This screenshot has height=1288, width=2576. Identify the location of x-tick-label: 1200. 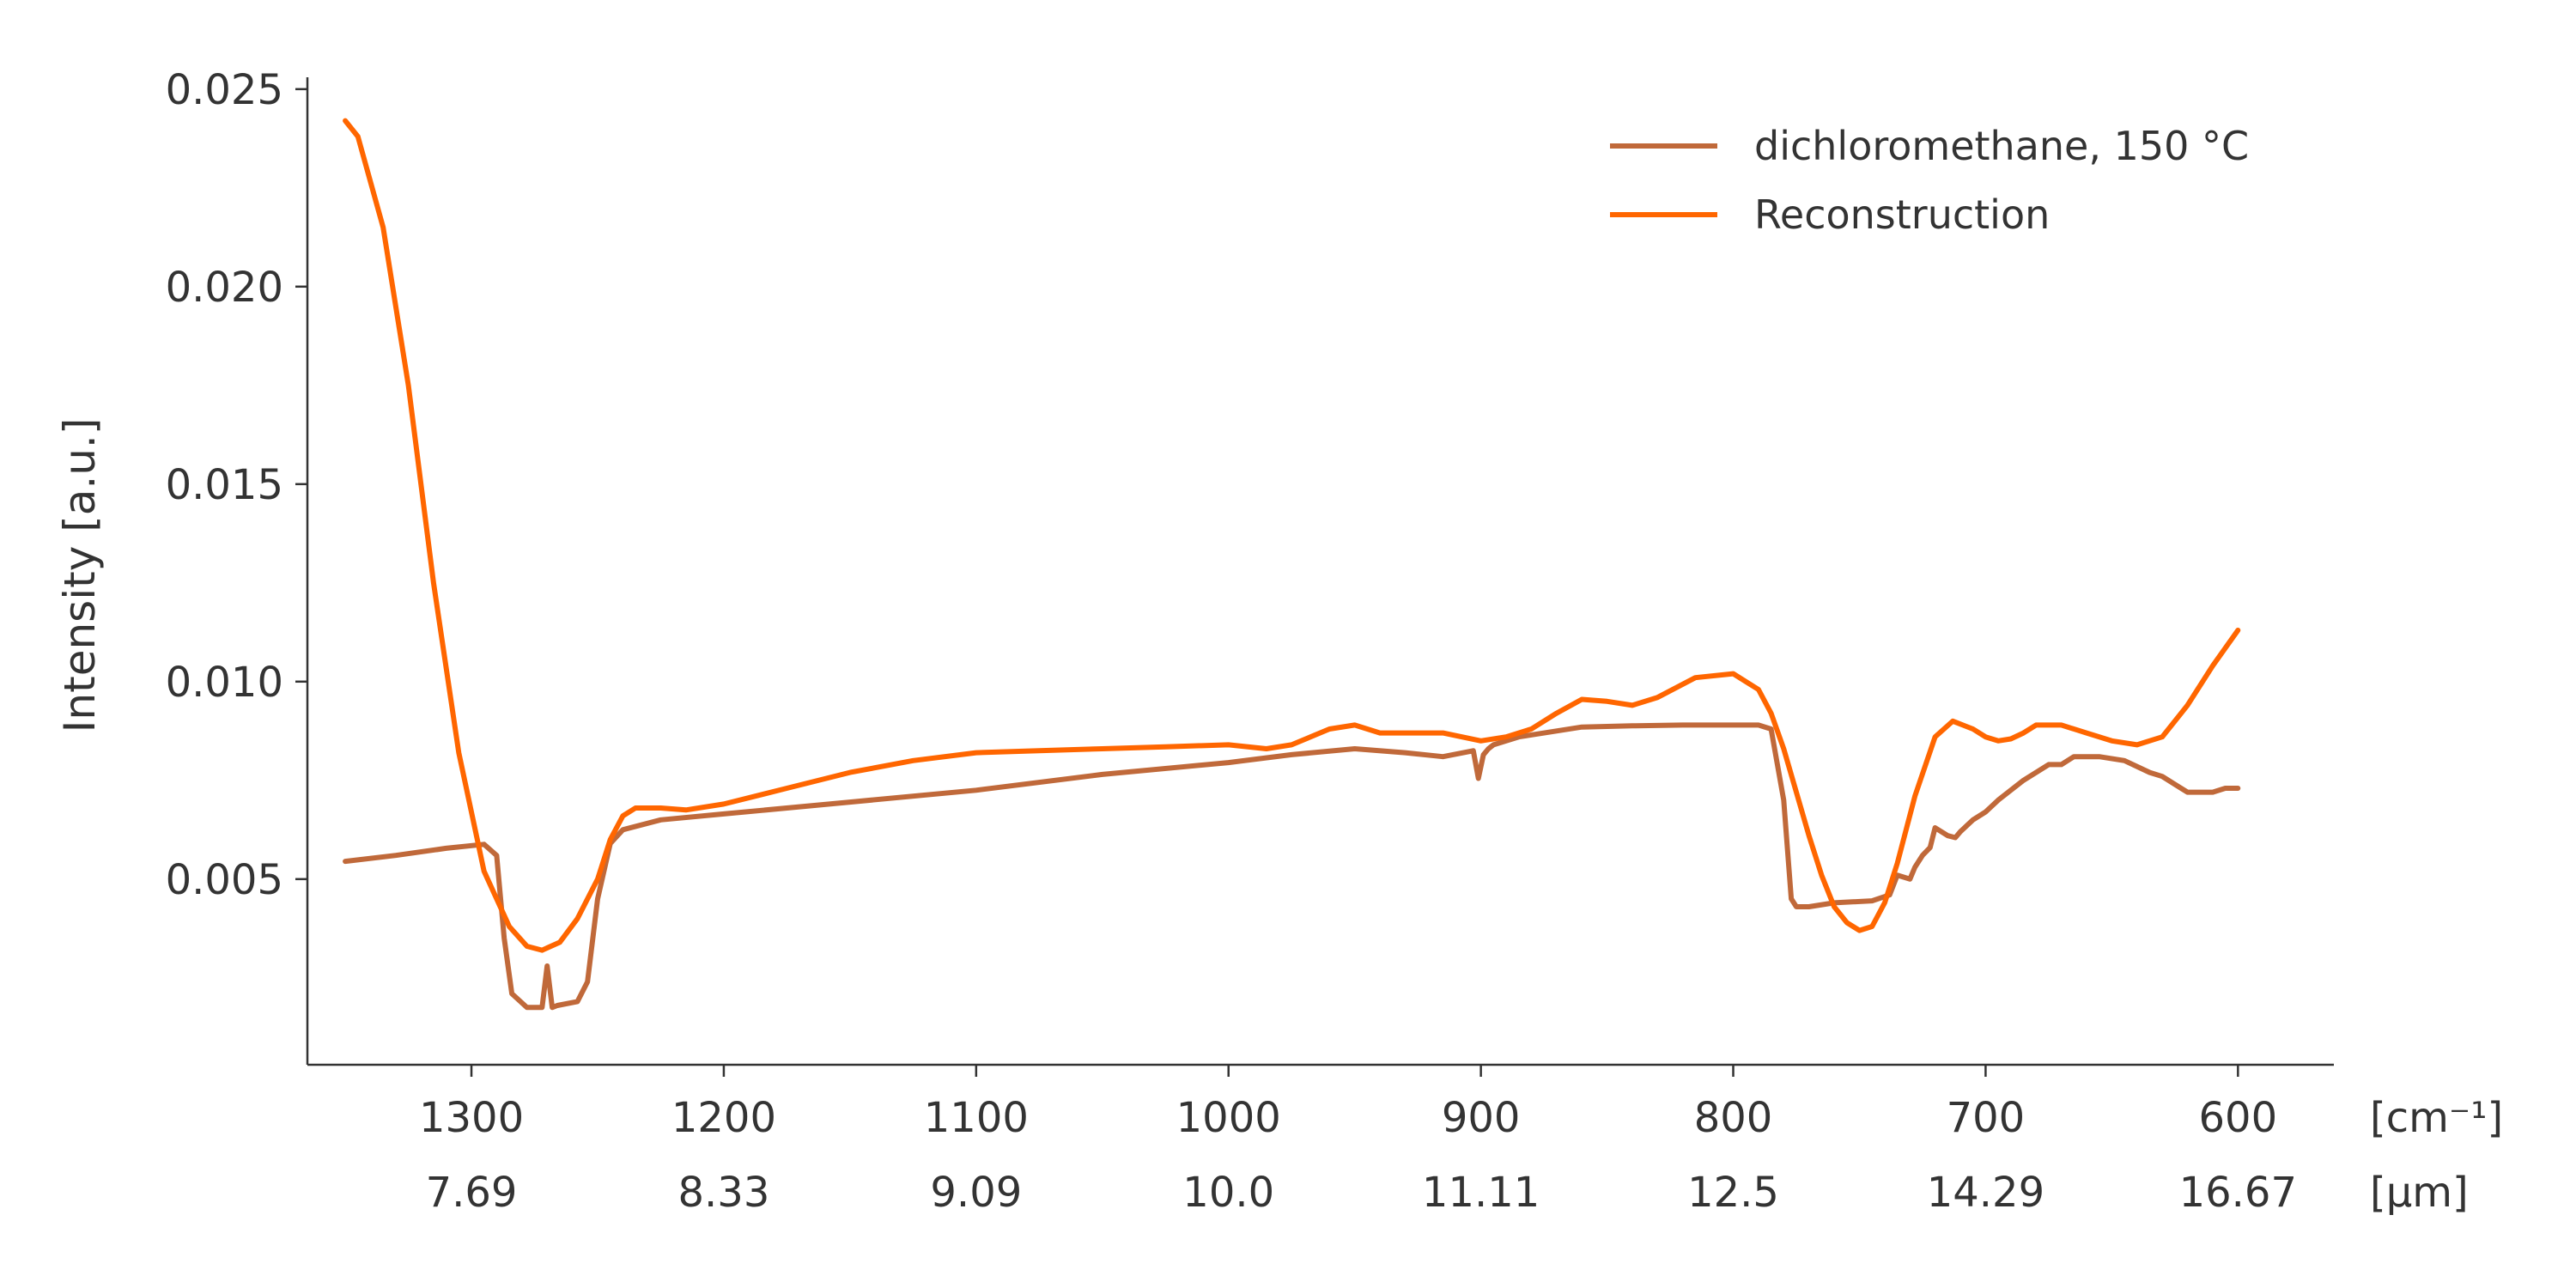
(724, 1118).